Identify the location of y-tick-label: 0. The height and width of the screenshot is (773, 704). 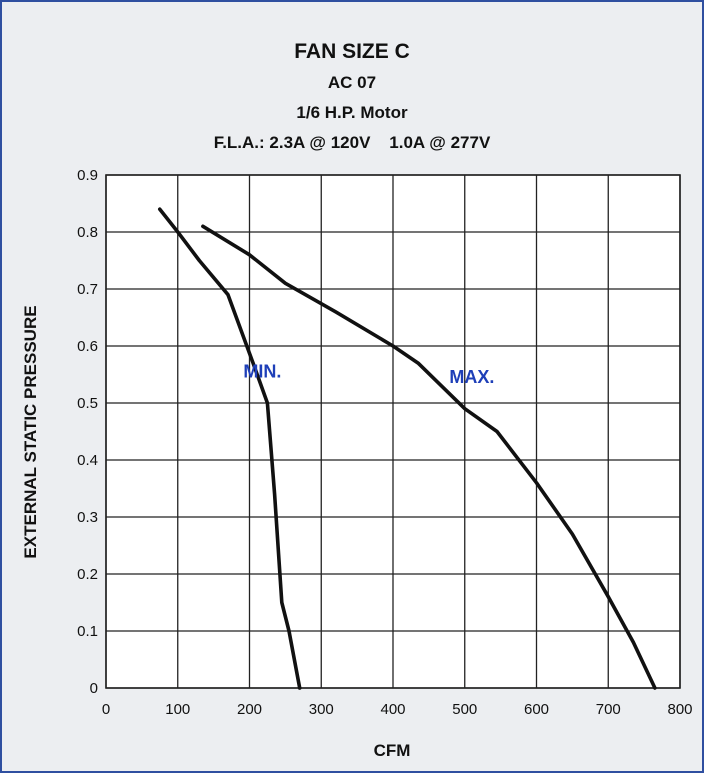
(94, 688).